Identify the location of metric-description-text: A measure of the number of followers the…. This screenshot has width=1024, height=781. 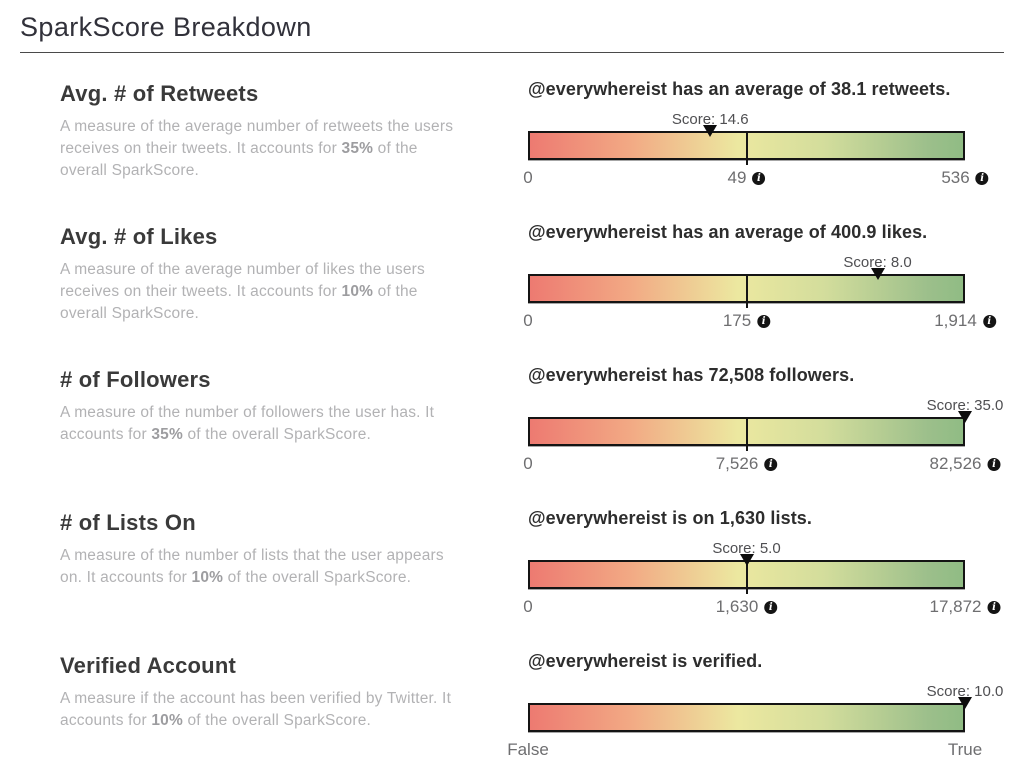
(247, 423).